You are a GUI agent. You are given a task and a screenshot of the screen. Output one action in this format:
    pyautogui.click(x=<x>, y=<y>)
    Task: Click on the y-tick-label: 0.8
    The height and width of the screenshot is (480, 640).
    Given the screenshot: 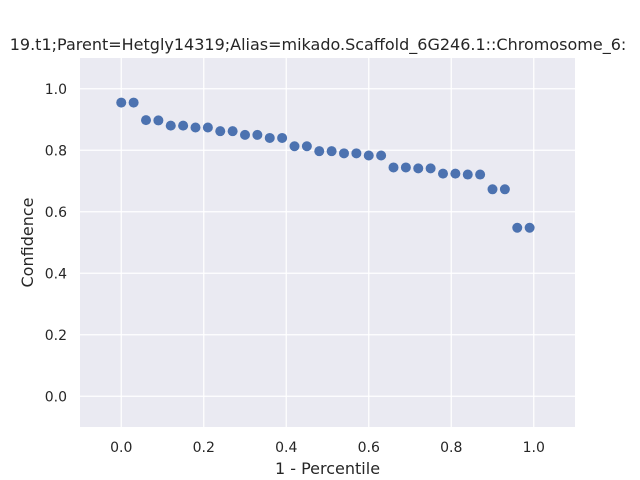 What is the action you would take?
    pyautogui.click(x=56, y=151)
    